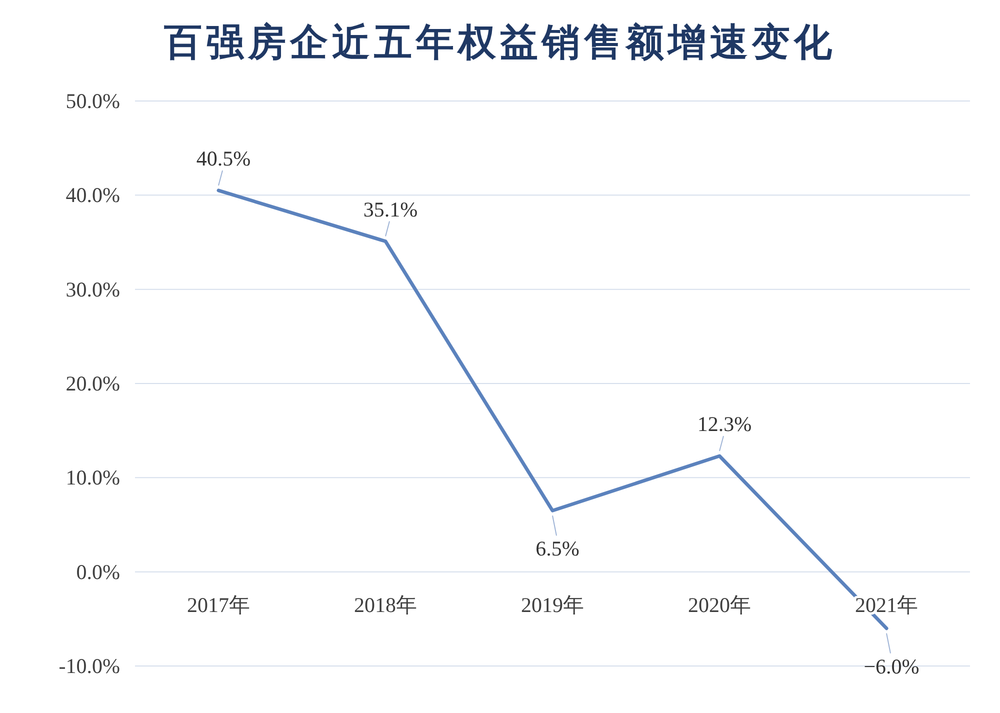 The width and height of the screenshot is (1000, 713). Describe the element at coordinates (93, 101) in the screenshot. I see `y-tick-label: 50.0%` at that location.